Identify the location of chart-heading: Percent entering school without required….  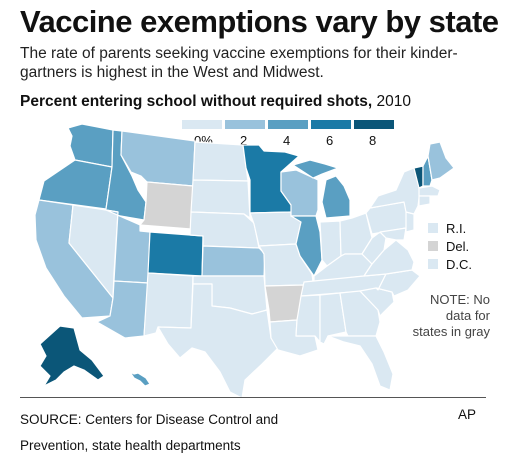
(215, 102).